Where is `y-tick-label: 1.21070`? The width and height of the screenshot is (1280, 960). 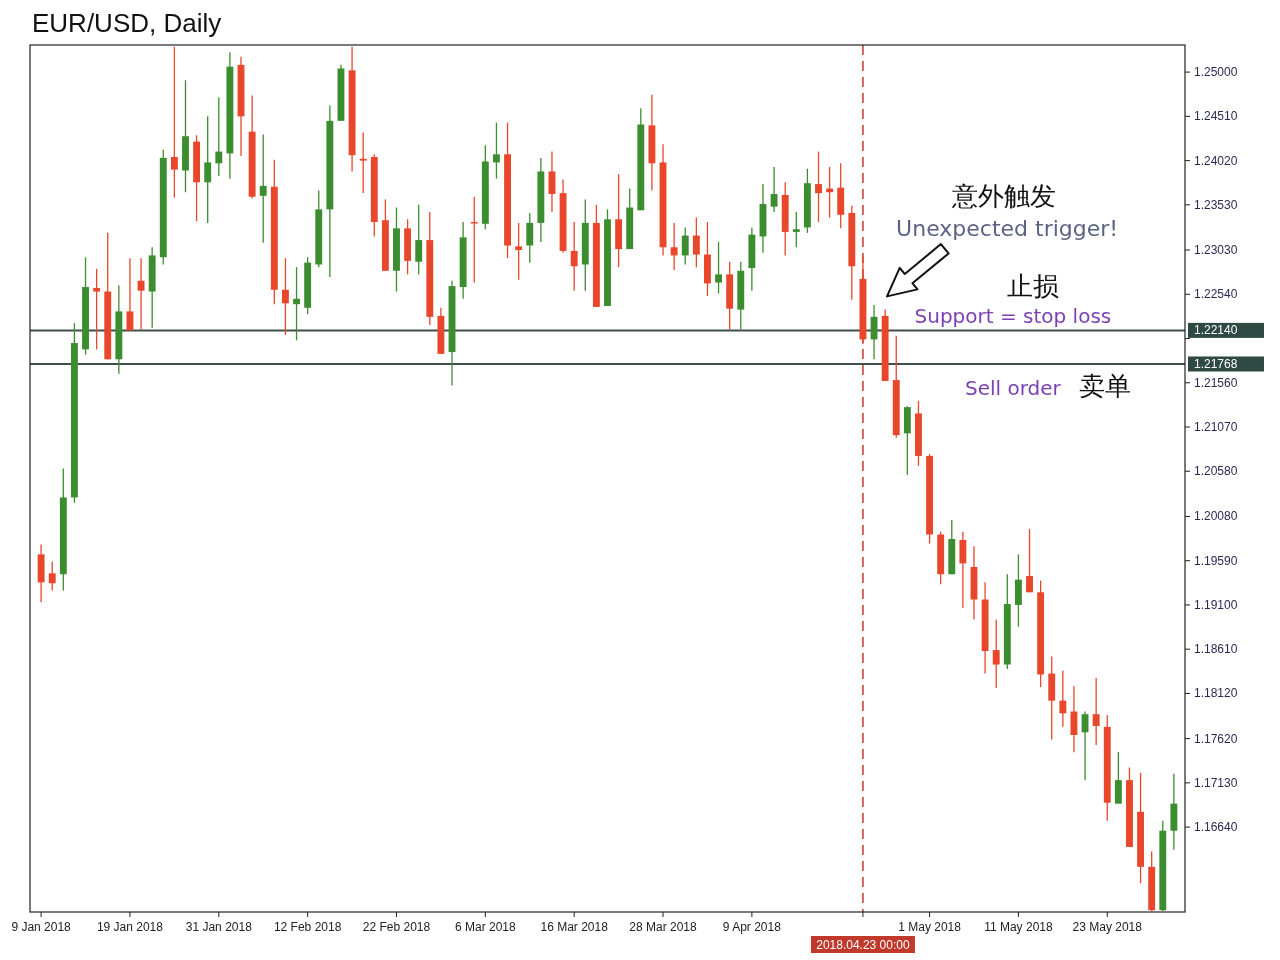 y-tick-label: 1.21070 is located at coordinates (1216, 427).